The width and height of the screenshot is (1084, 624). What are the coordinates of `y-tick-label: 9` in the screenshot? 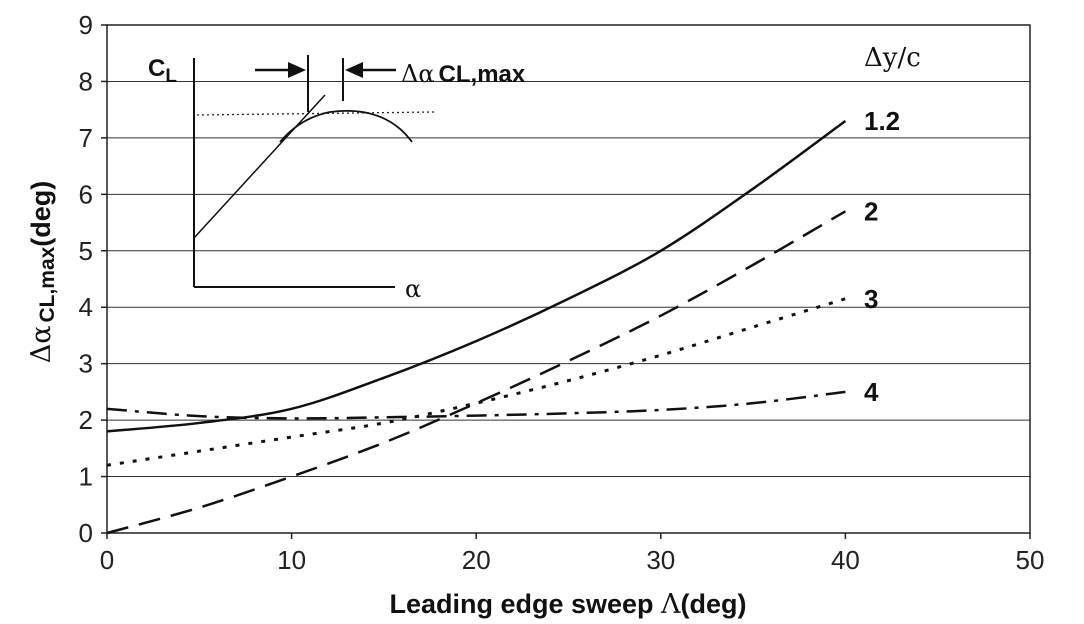 It's located at (86, 25).